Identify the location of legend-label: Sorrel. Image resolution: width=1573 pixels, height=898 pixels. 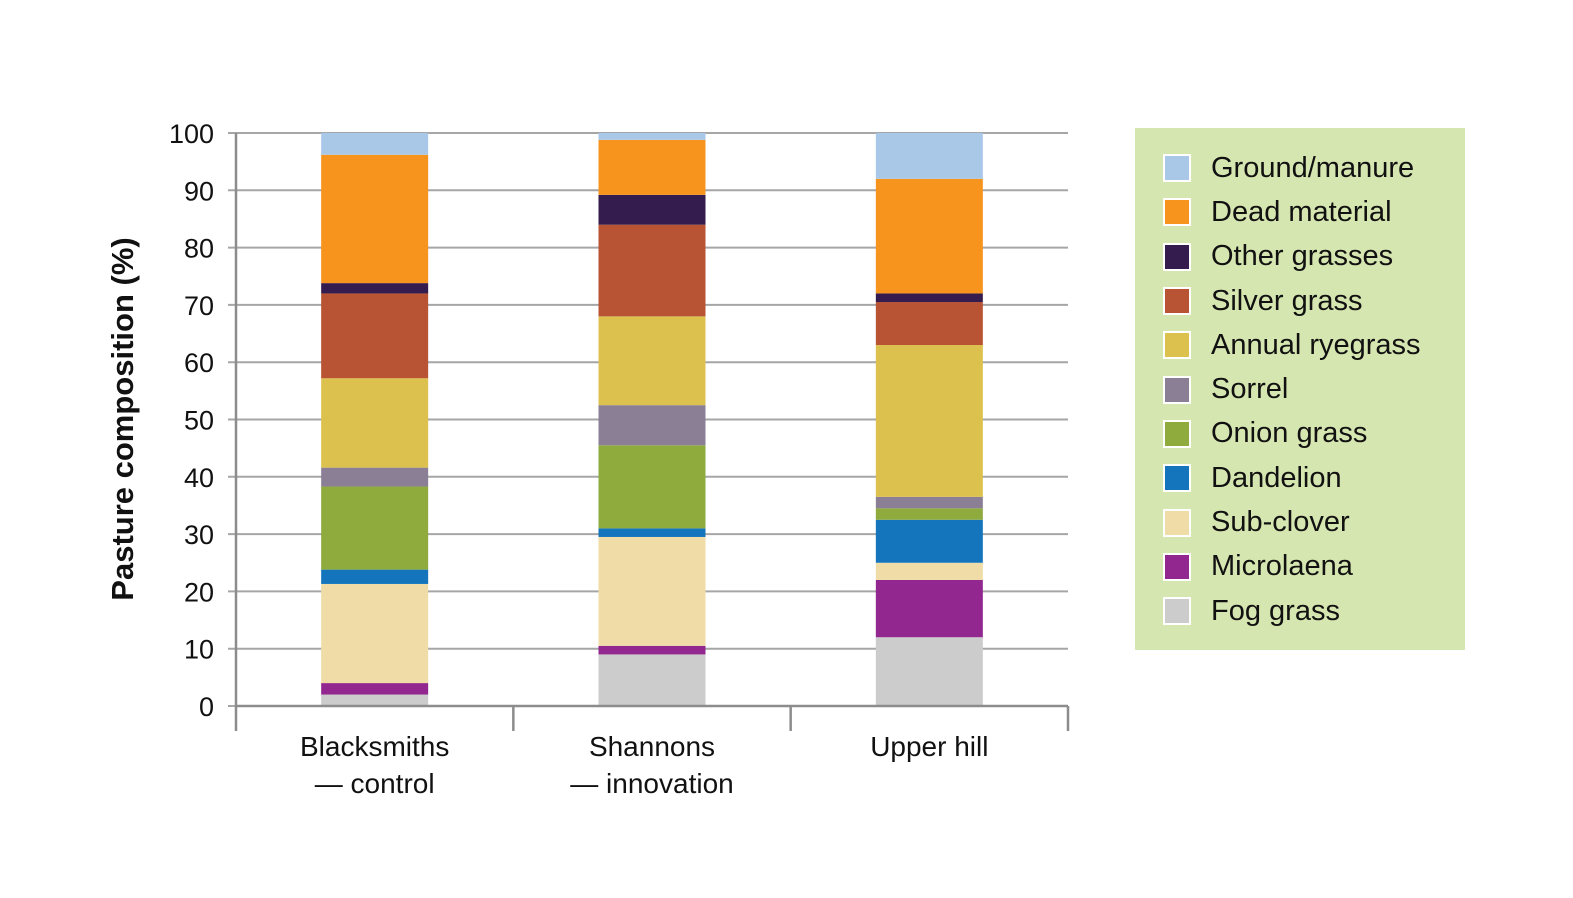
(1250, 389).